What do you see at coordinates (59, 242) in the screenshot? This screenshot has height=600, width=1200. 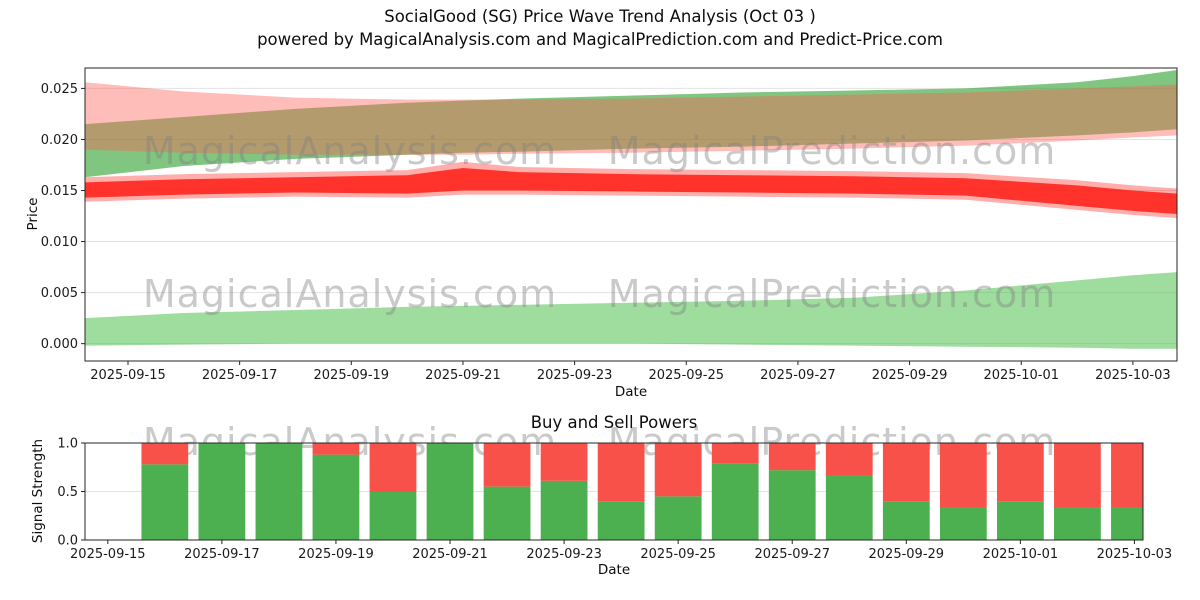 I see `y-tick-label: 0.010` at bounding box center [59, 242].